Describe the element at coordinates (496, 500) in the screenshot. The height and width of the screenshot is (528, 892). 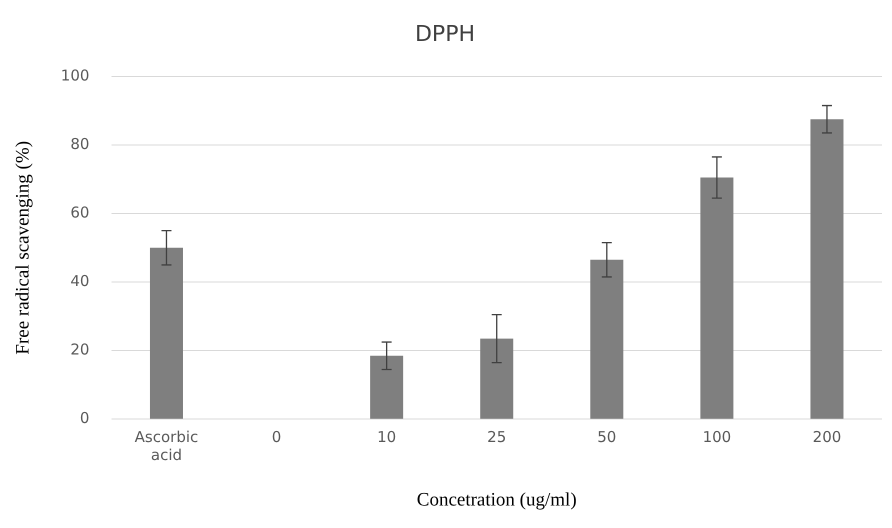
I see `x-axis-title: Concetration (ug/ml)` at that location.